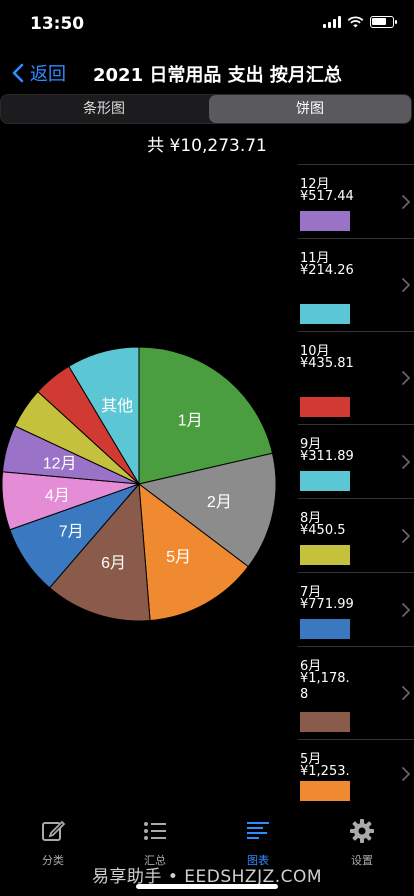 The height and width of the screenshot is (896, 414). I want to click on legend-month: 11月, so click(315, 258).